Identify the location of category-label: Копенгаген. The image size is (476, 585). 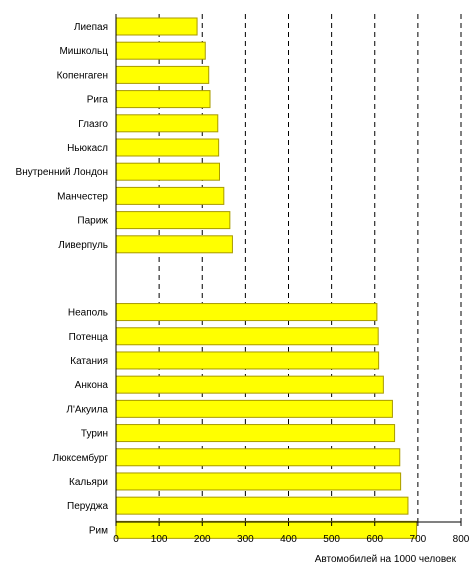
(82, 75).